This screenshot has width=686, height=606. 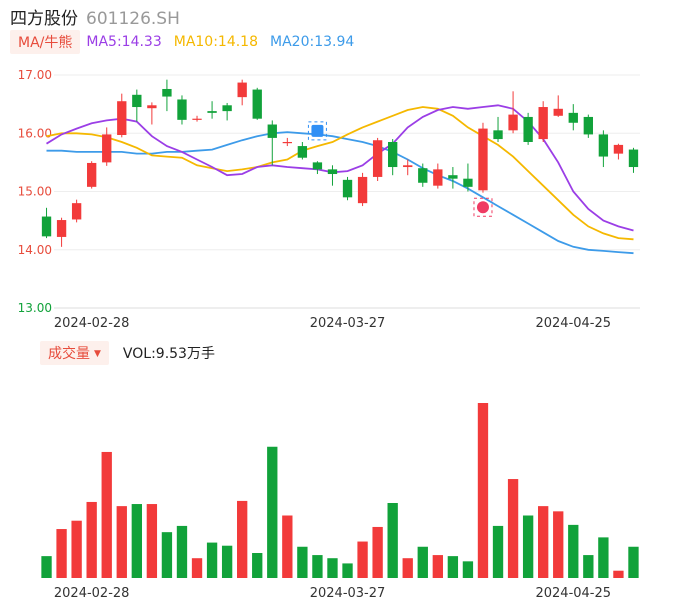 I want to click on stock-header: 四方股份 601126.SH, so click(x=95, y=16).